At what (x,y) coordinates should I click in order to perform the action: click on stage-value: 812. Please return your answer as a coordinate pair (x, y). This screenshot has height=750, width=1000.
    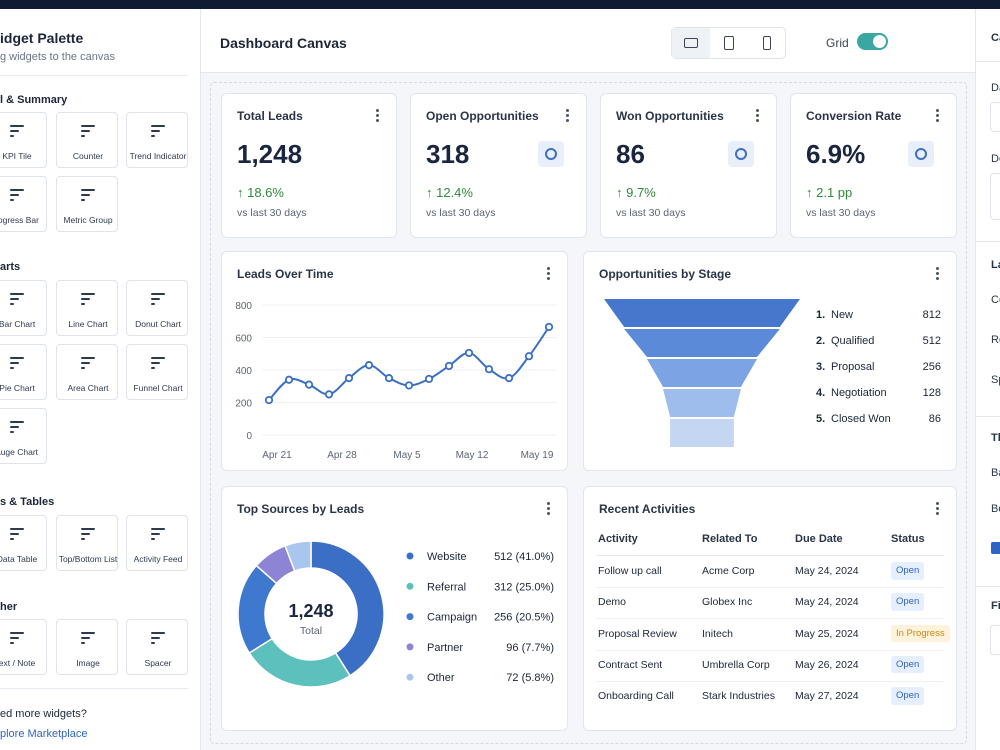
    Looking at the image, I should click on (932, 315).